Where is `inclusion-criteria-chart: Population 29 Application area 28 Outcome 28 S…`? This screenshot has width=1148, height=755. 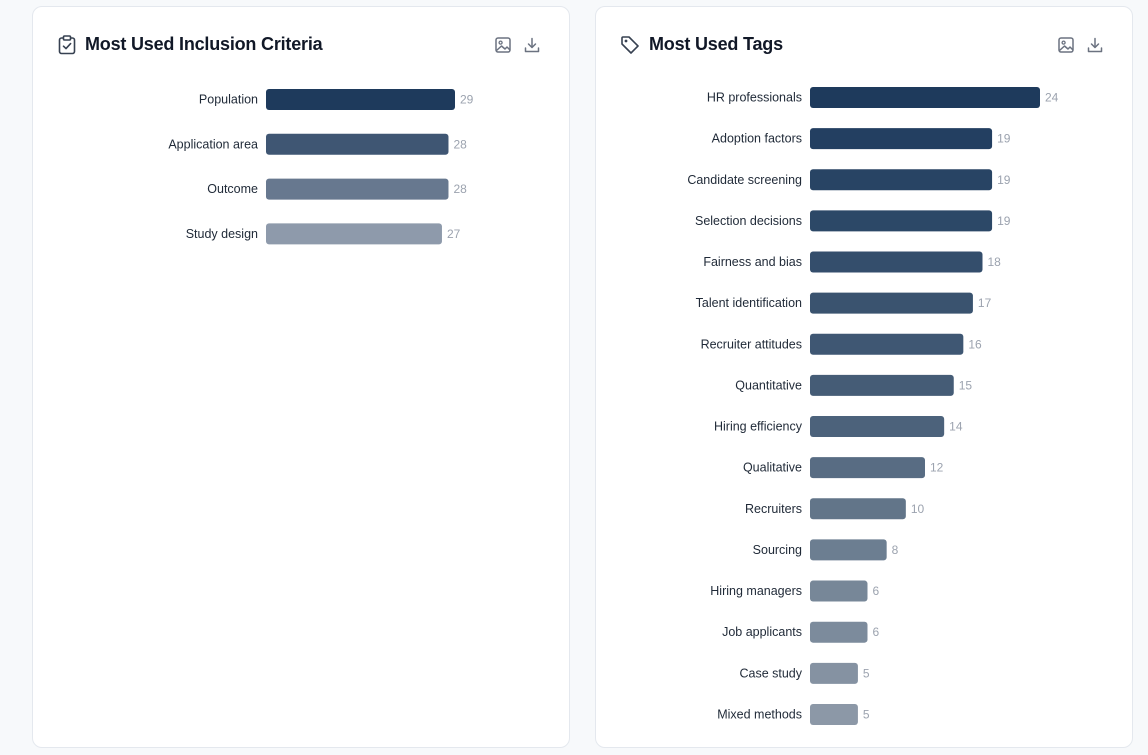
inclusion-criteria-chart: Population 29 Application area 28 Outcome 28 S… is located at coordinates (321, 167).